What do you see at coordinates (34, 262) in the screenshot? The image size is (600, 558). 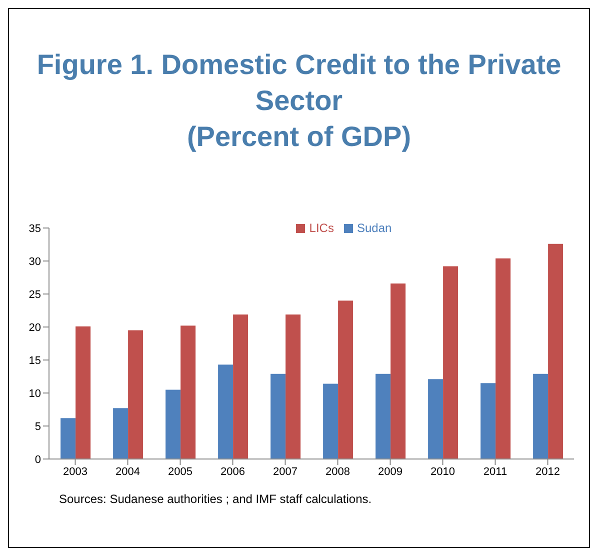 I see `y-tick-label: 30` at bounding box center [34, 262].